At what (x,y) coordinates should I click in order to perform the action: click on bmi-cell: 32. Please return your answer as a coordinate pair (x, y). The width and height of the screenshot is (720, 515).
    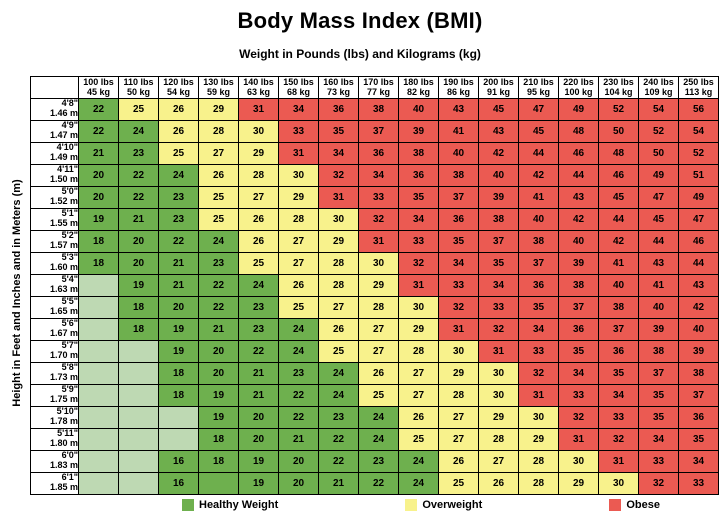
    Looking at the image, I should click on (338, 175).